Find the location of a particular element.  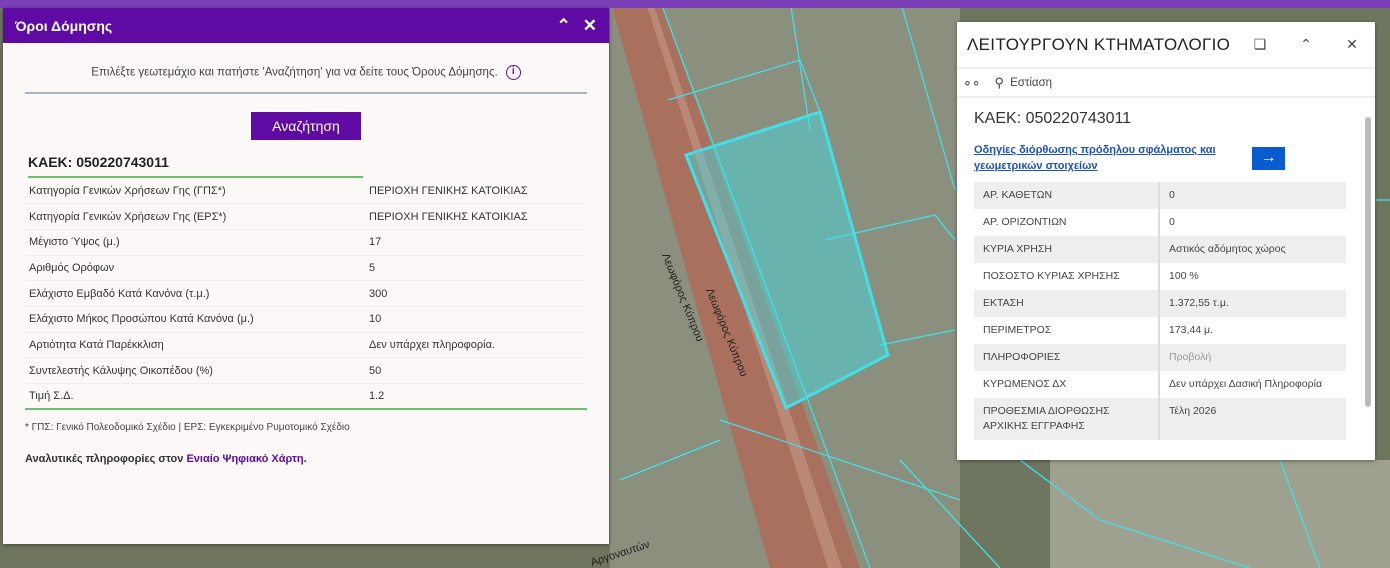

row-value: 17 is located at coordinates (476, 242).